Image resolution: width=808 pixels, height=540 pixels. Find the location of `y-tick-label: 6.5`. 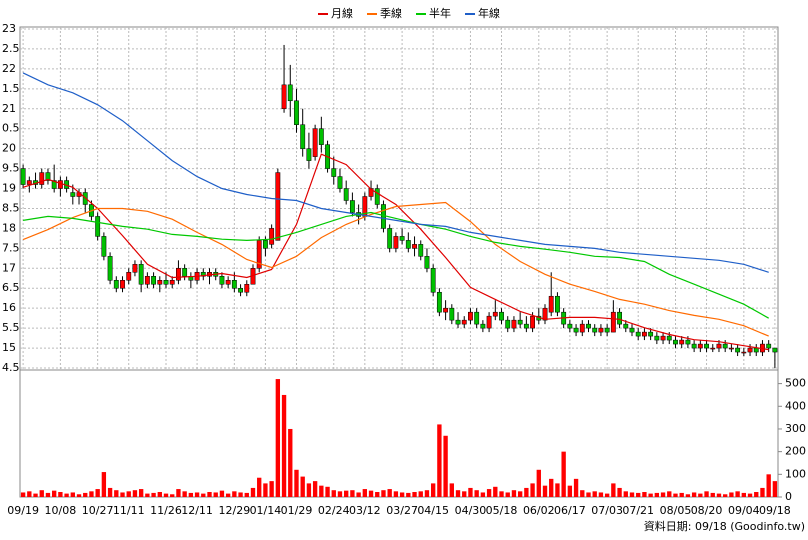

y-tick-label: 6.5 is located at coordinates (11, 287).